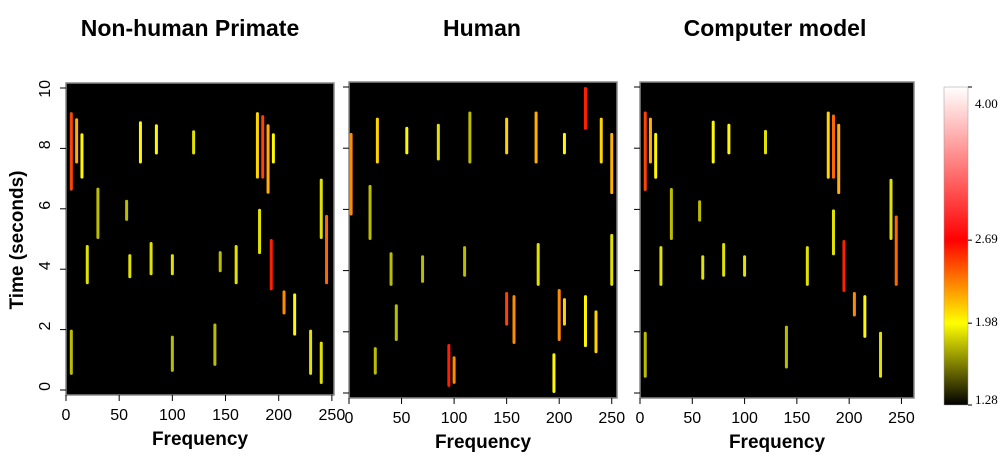 The width and height of the screenshot is (1003, 462). What do you see at coordinates (190, 28) in the screenshot?
I see `panel-title: Non-human Primate` at bounding box center [190, 28].